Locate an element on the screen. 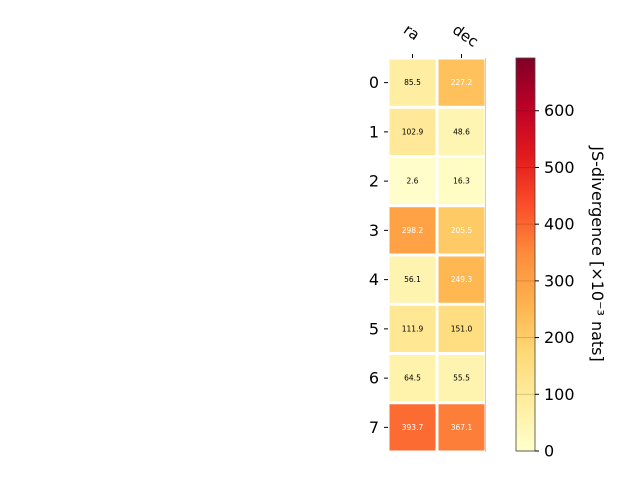 The height and width of the screenshot is (480, 640). cell-value-label: 2.6 is located at coordinates (413, 181).